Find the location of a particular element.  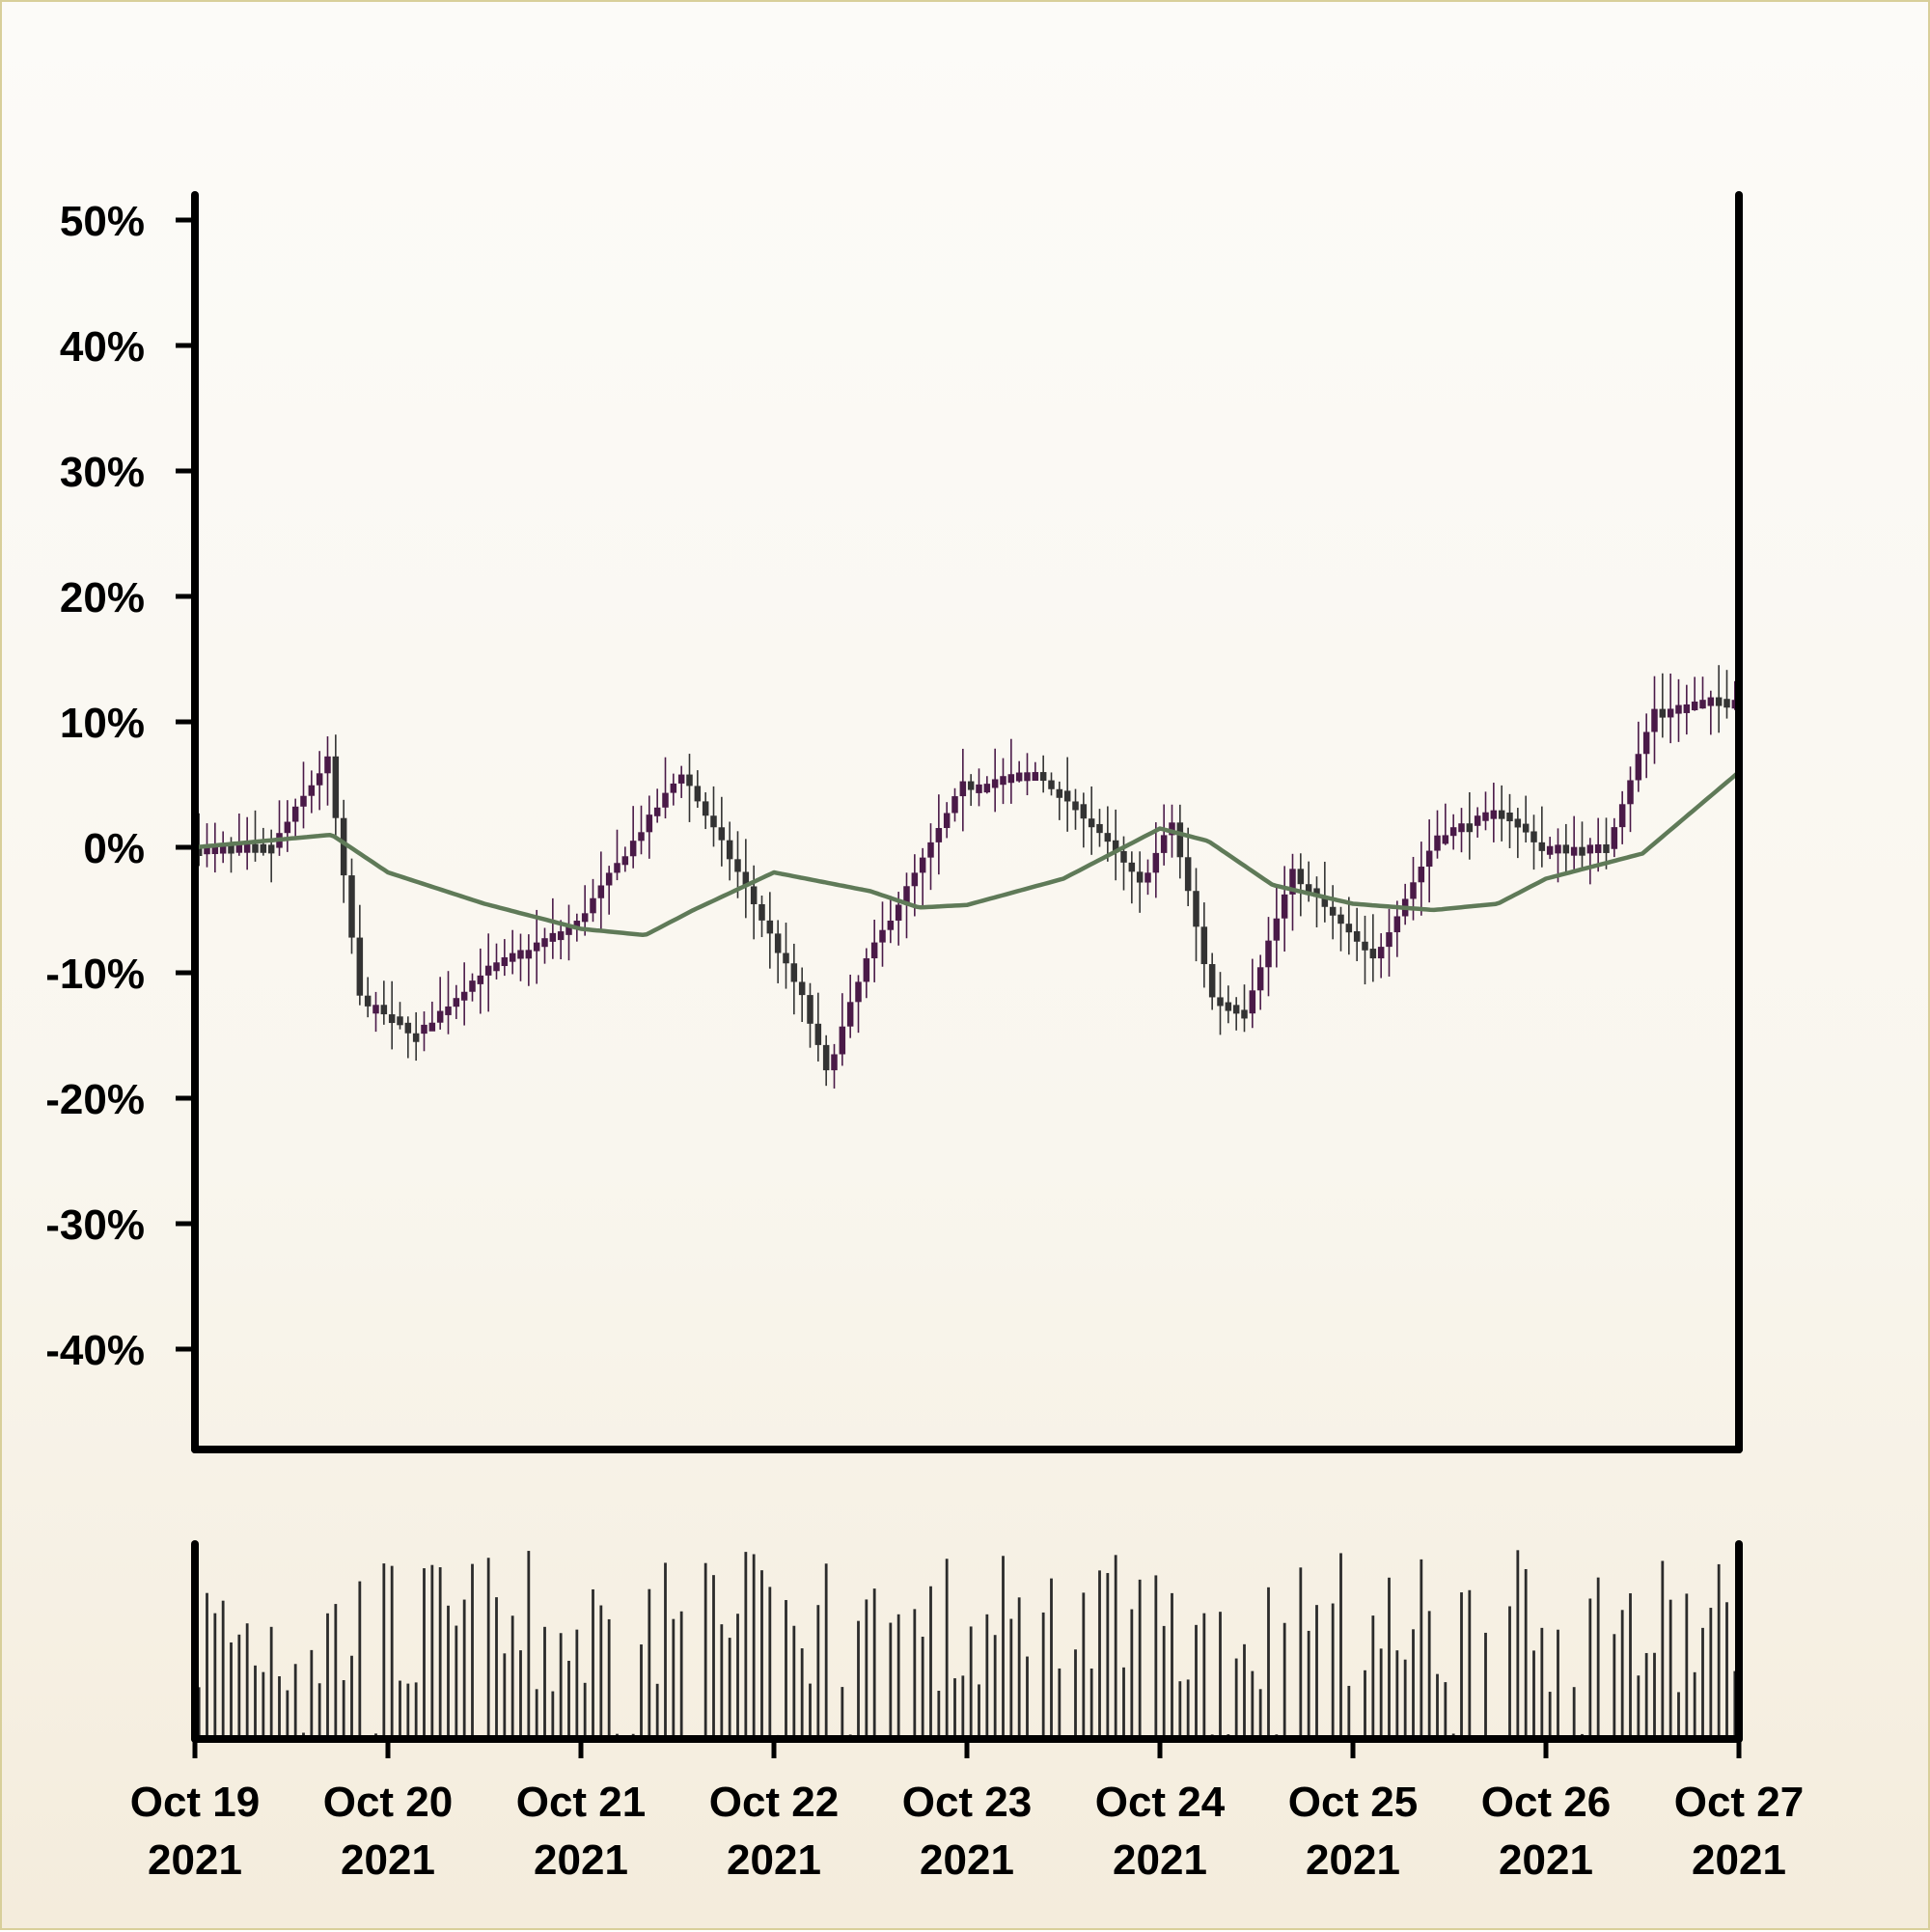

y-tick-label: -20% is located at coordinates (95, 1099).